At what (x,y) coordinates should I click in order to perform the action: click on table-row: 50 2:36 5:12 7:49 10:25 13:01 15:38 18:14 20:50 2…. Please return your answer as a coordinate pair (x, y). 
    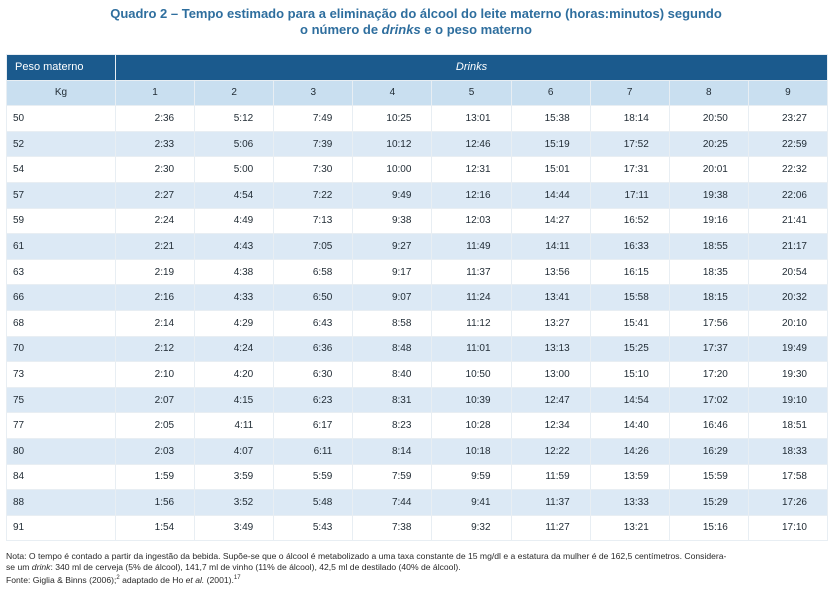
    Looking at the image, I should click on (417, 118).